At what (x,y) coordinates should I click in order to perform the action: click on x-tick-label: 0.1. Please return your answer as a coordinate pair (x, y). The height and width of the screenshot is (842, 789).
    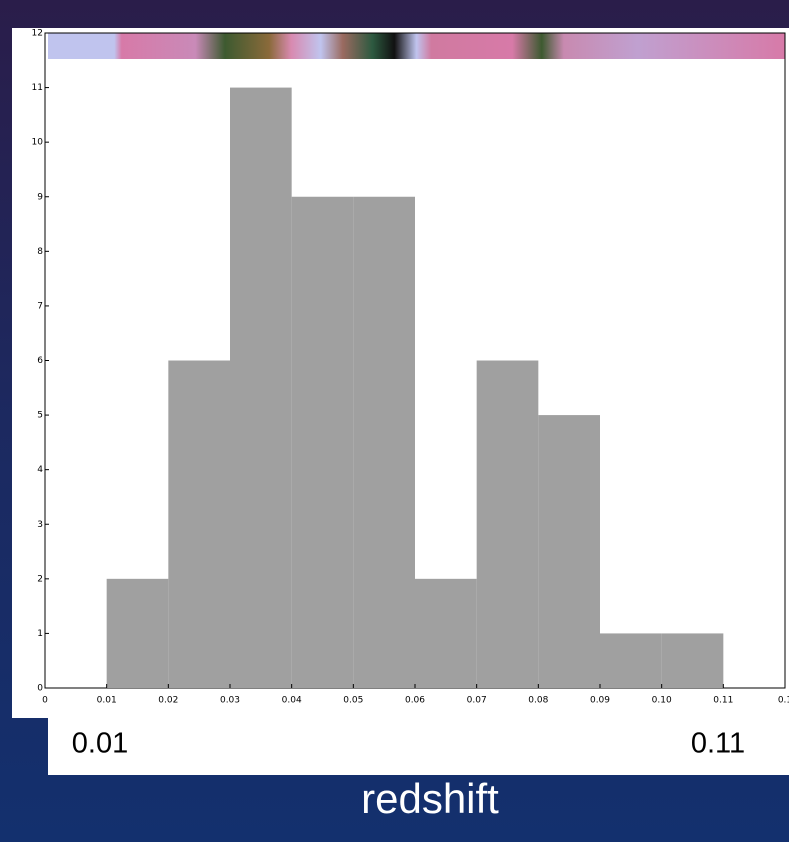
    Looking at the image, I should click on (783, 701).